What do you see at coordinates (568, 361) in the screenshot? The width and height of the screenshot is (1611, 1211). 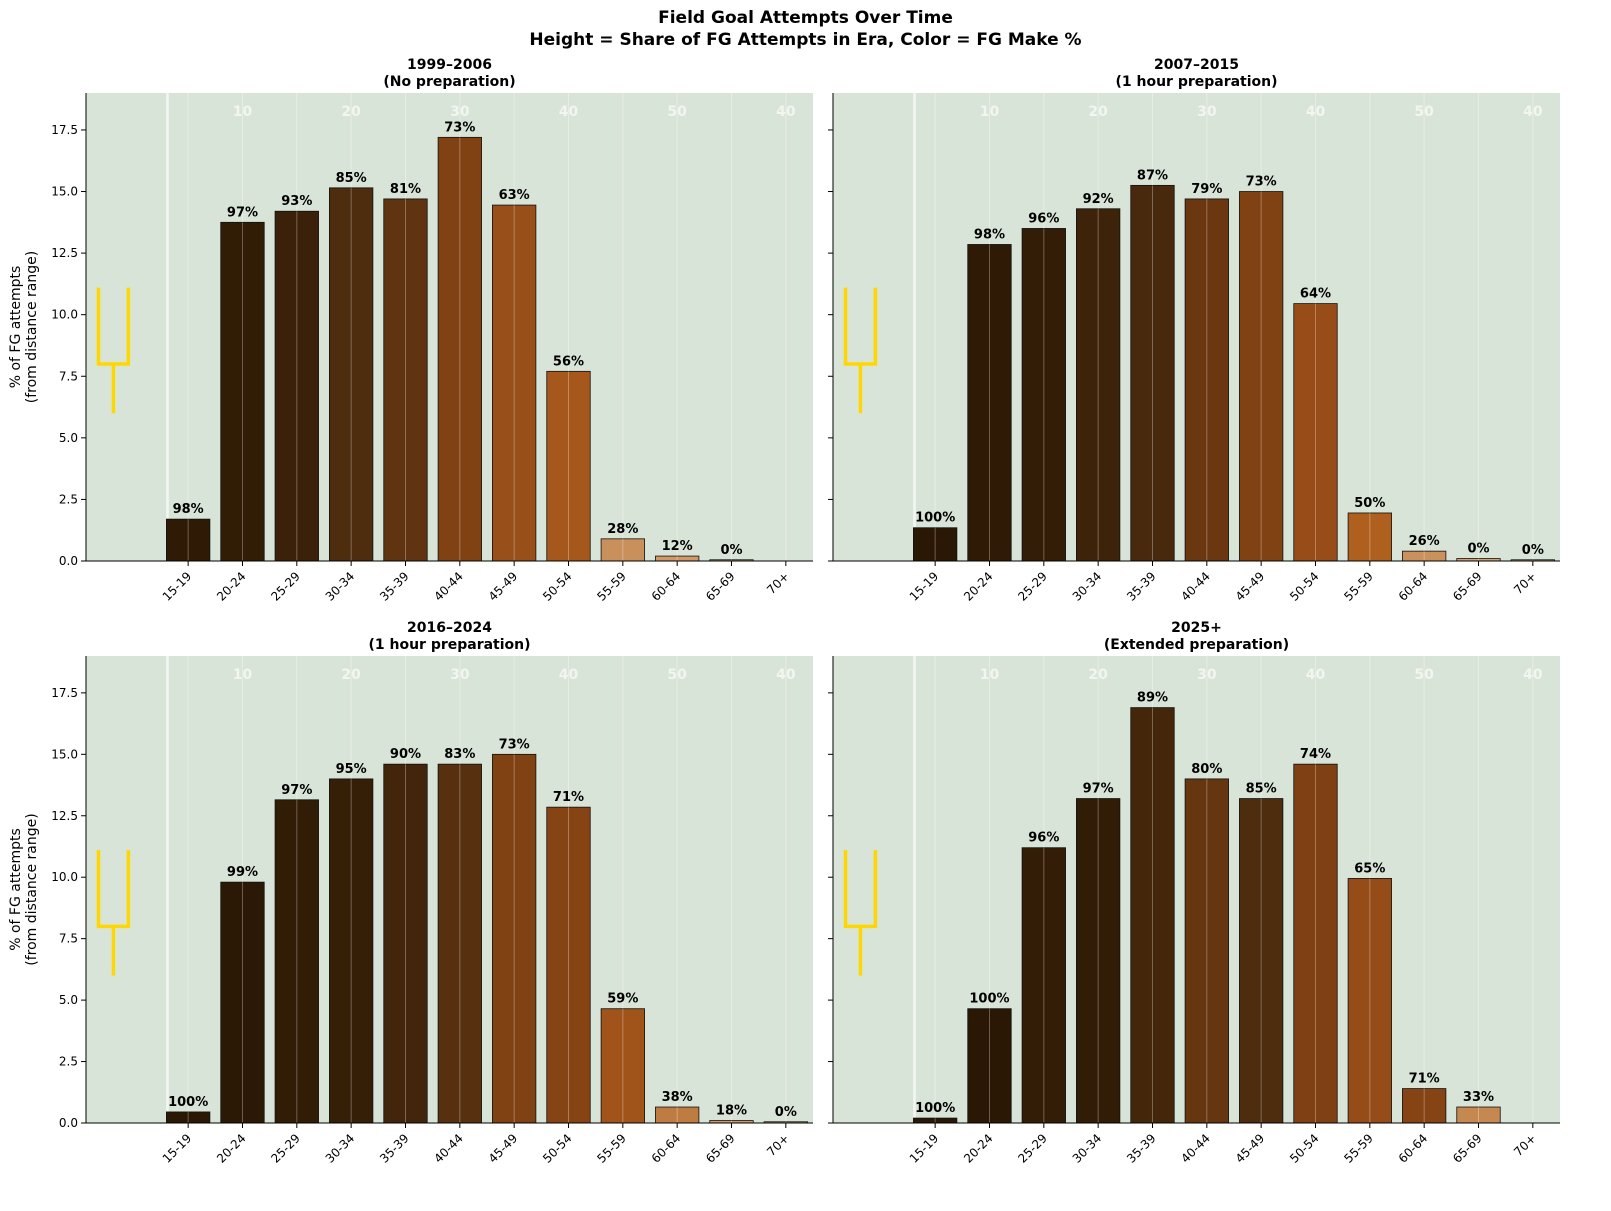 I see `data-label: 56%` at bounding box center [568, 361].